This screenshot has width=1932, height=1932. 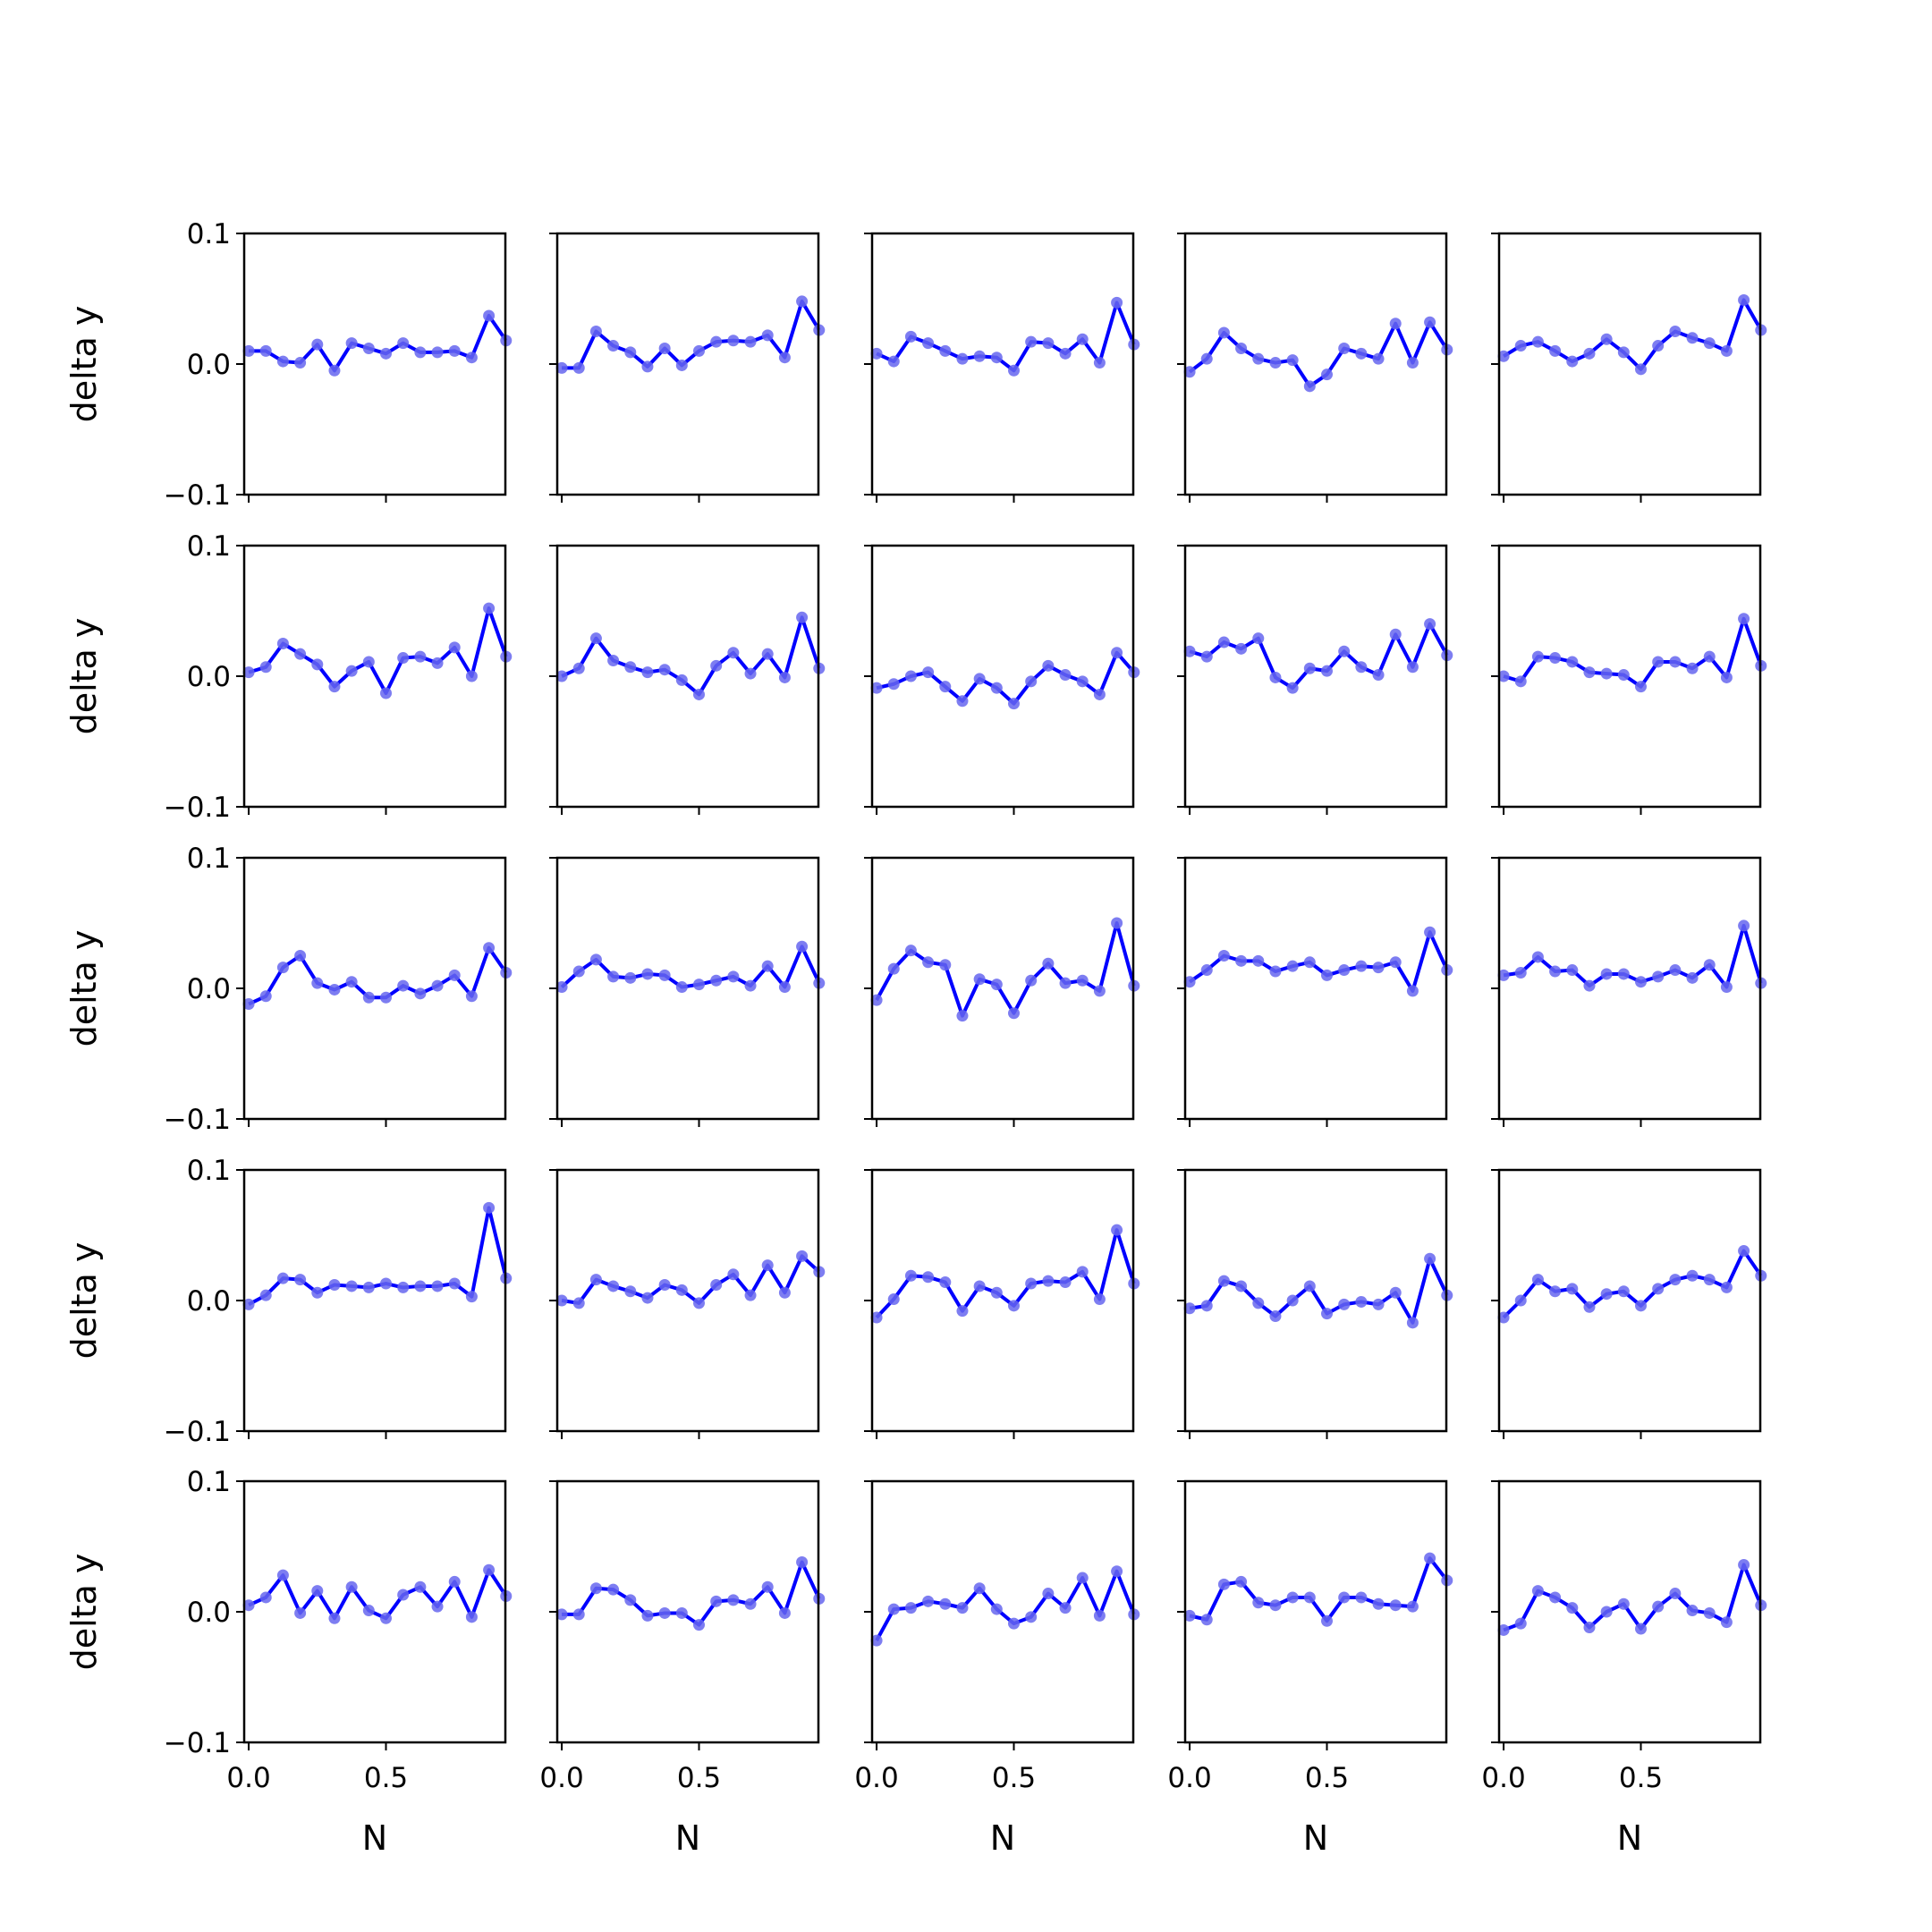 What do you see at coordinates (84, 676) in the screenshot?
I see `y-axis-label: delta y` at bounding box center [84, 676].